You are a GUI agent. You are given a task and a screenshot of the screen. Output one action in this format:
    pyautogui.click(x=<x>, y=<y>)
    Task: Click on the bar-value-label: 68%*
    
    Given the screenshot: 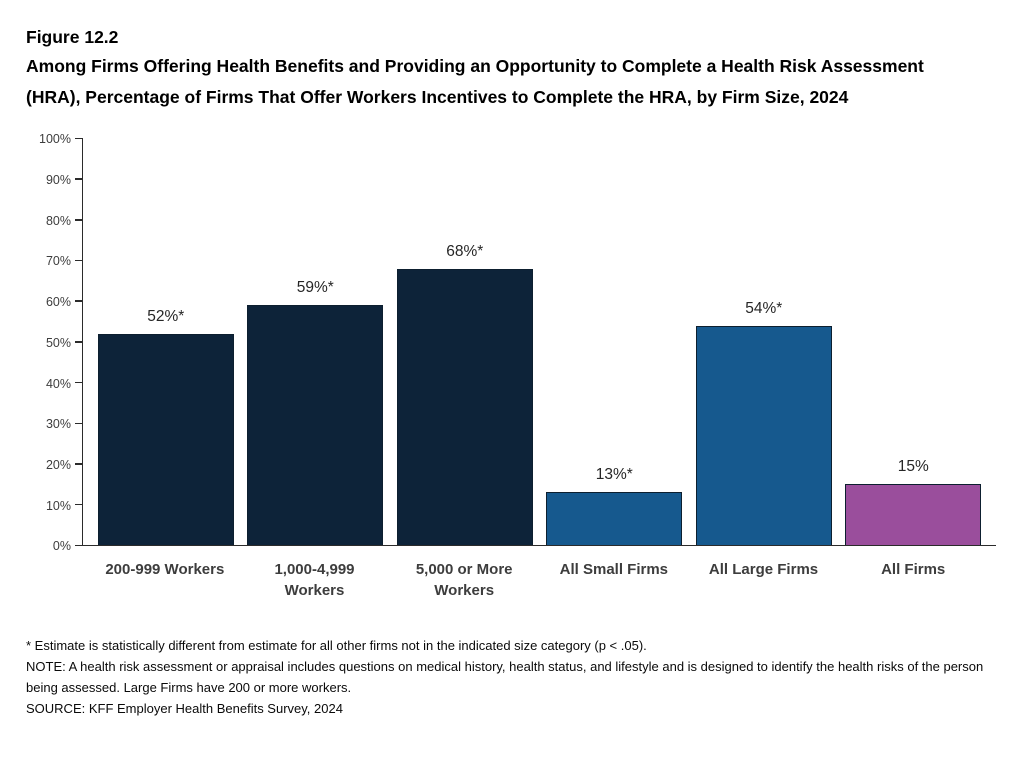 What is the action you would take?
    pyautogui.click(x=465, y=251)
    